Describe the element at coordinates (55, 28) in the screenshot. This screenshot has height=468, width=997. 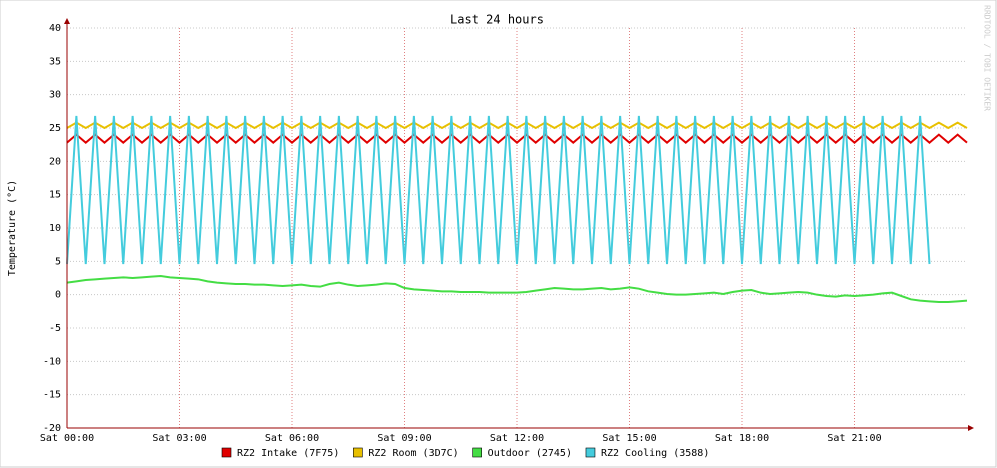
I see `y-tick-label: 40` at that location.